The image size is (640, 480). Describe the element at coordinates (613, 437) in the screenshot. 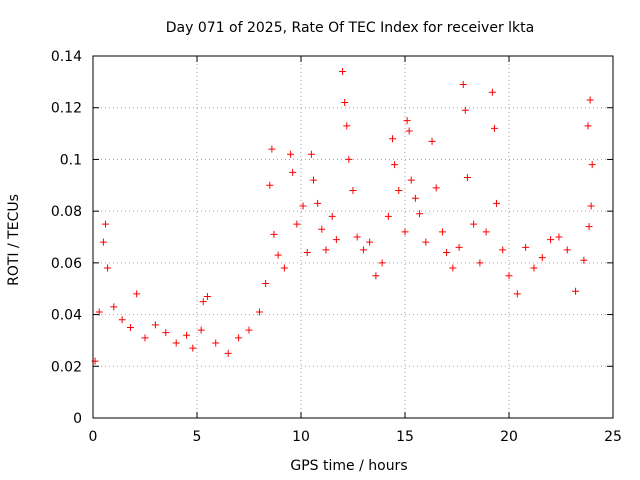

I see `x-tick-label: 25` at that location.